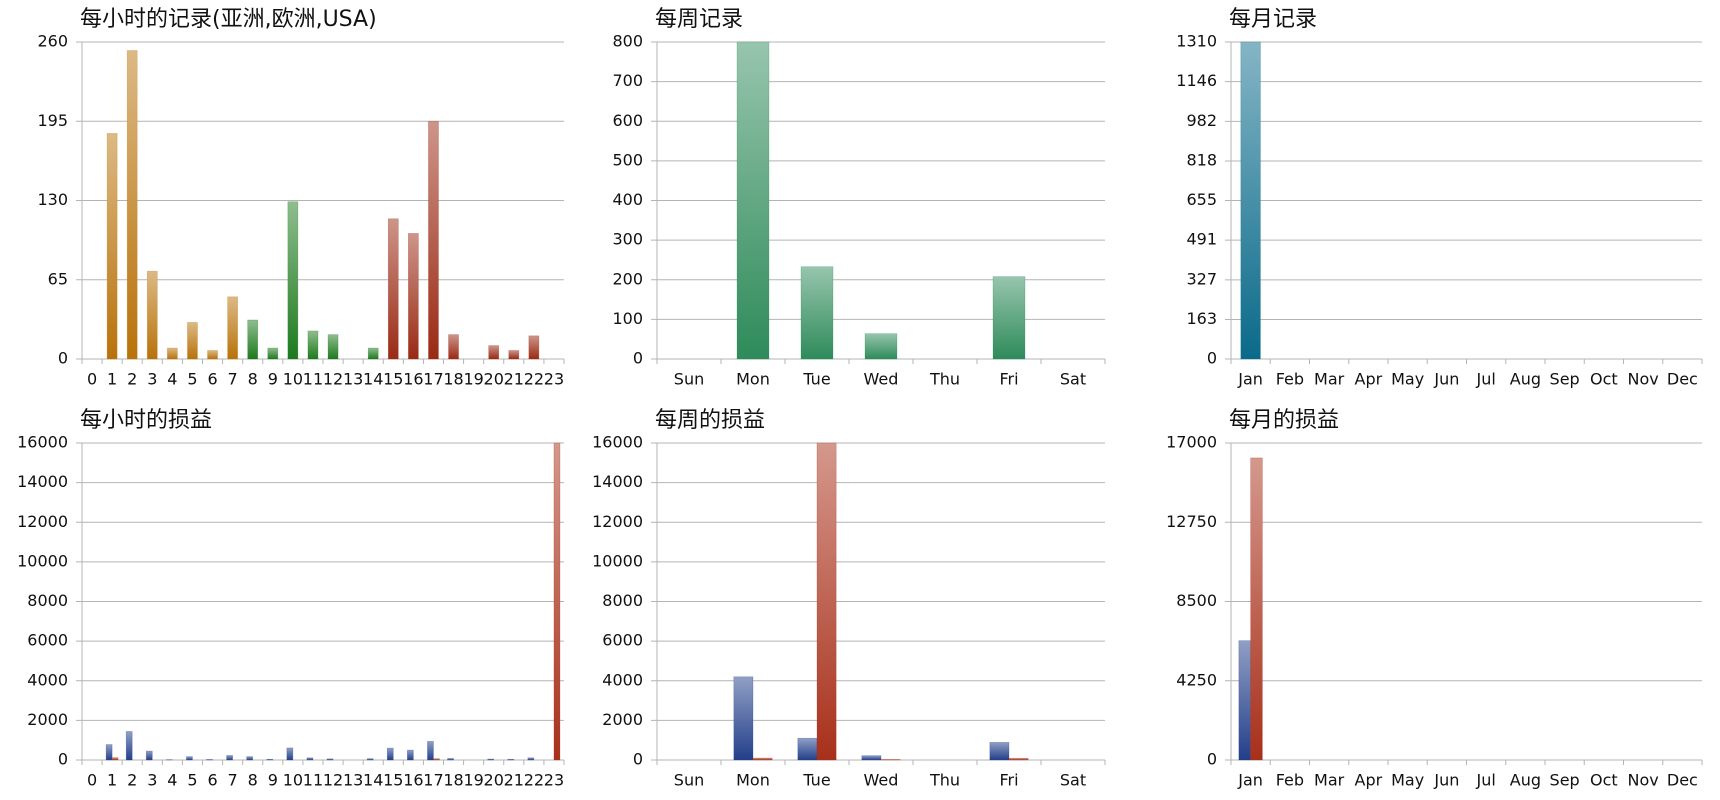 Image resolution: width=1720 pixels, height=800 pixels. I want to click on x-tick-label: Thu, so click(944, 379).